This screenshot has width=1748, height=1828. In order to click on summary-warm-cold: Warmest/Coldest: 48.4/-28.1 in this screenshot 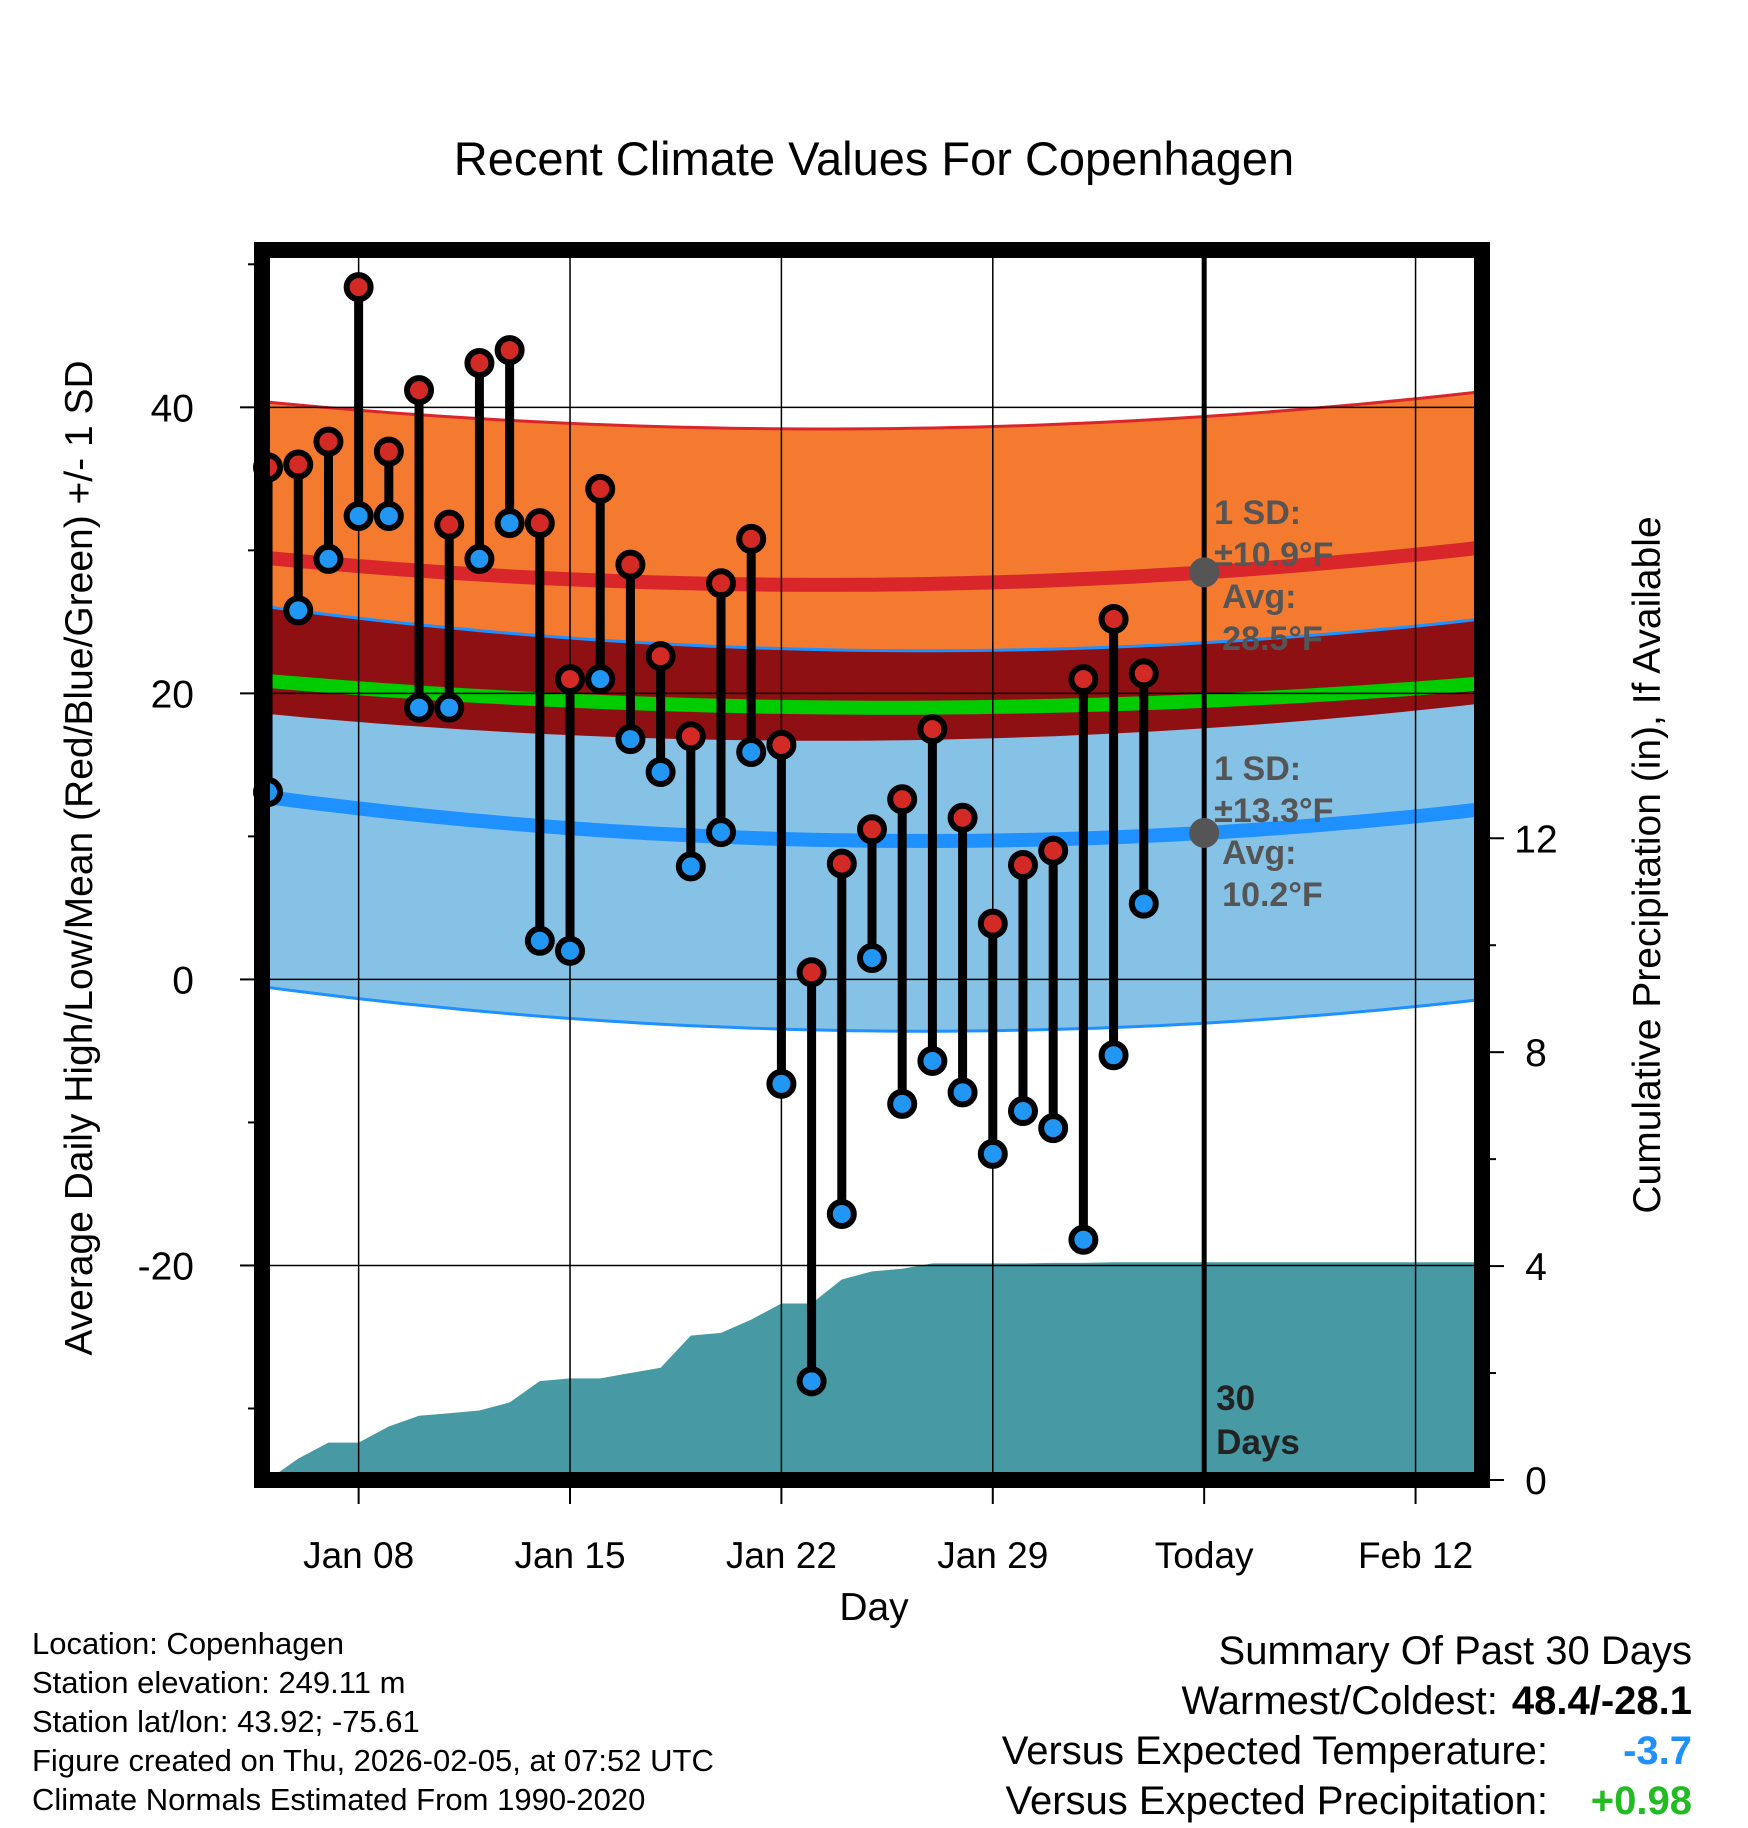, I will do `click(1347, 1701)`.